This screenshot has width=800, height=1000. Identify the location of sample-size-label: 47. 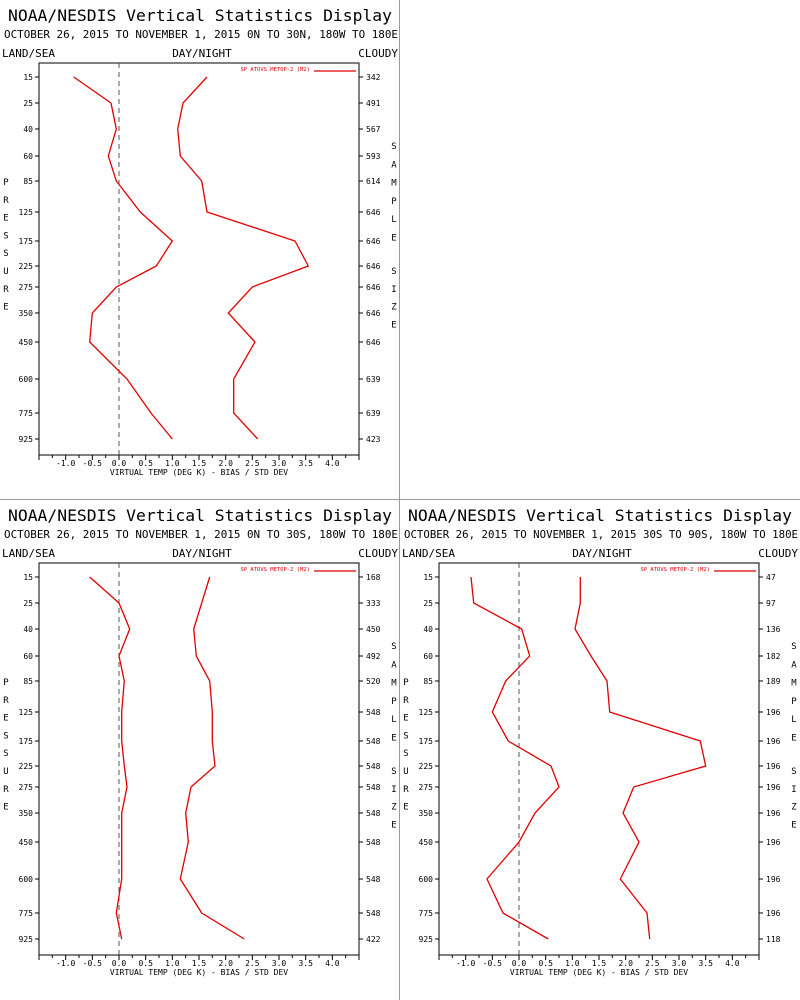
(771, 577).